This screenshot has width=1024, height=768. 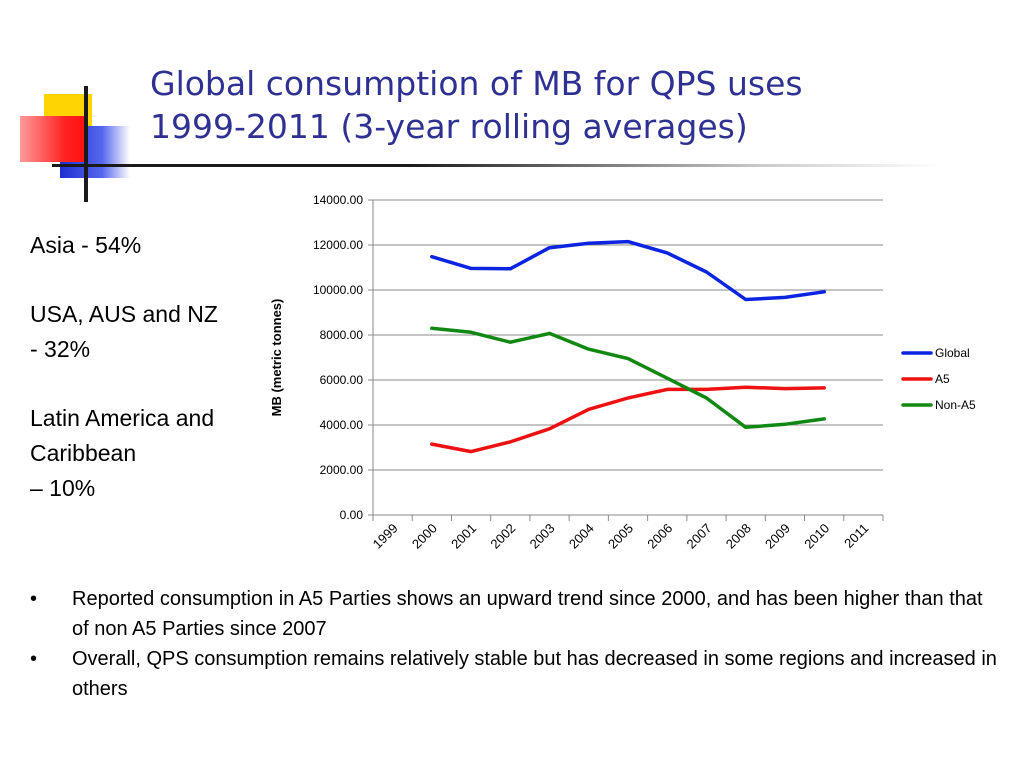 I want to click on y-axis-title: MB (metric tonnes), so click(x=276, y=358).